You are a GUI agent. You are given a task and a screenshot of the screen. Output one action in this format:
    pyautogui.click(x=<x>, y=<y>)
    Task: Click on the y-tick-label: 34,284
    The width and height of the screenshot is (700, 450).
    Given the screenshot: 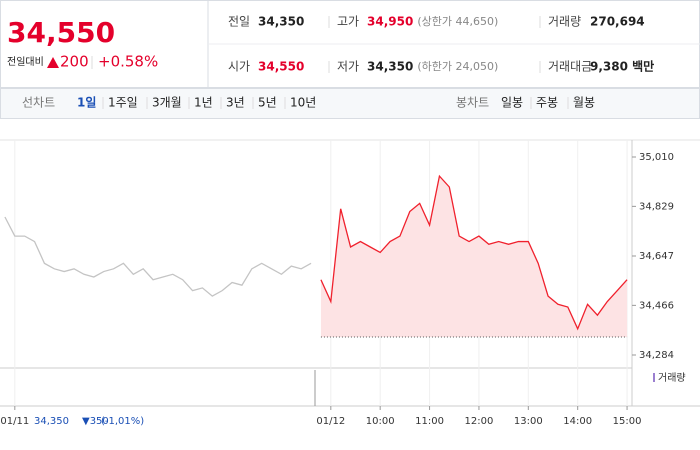 What is the action you would take?
    pyautogui.click(x=656, y=355)
    